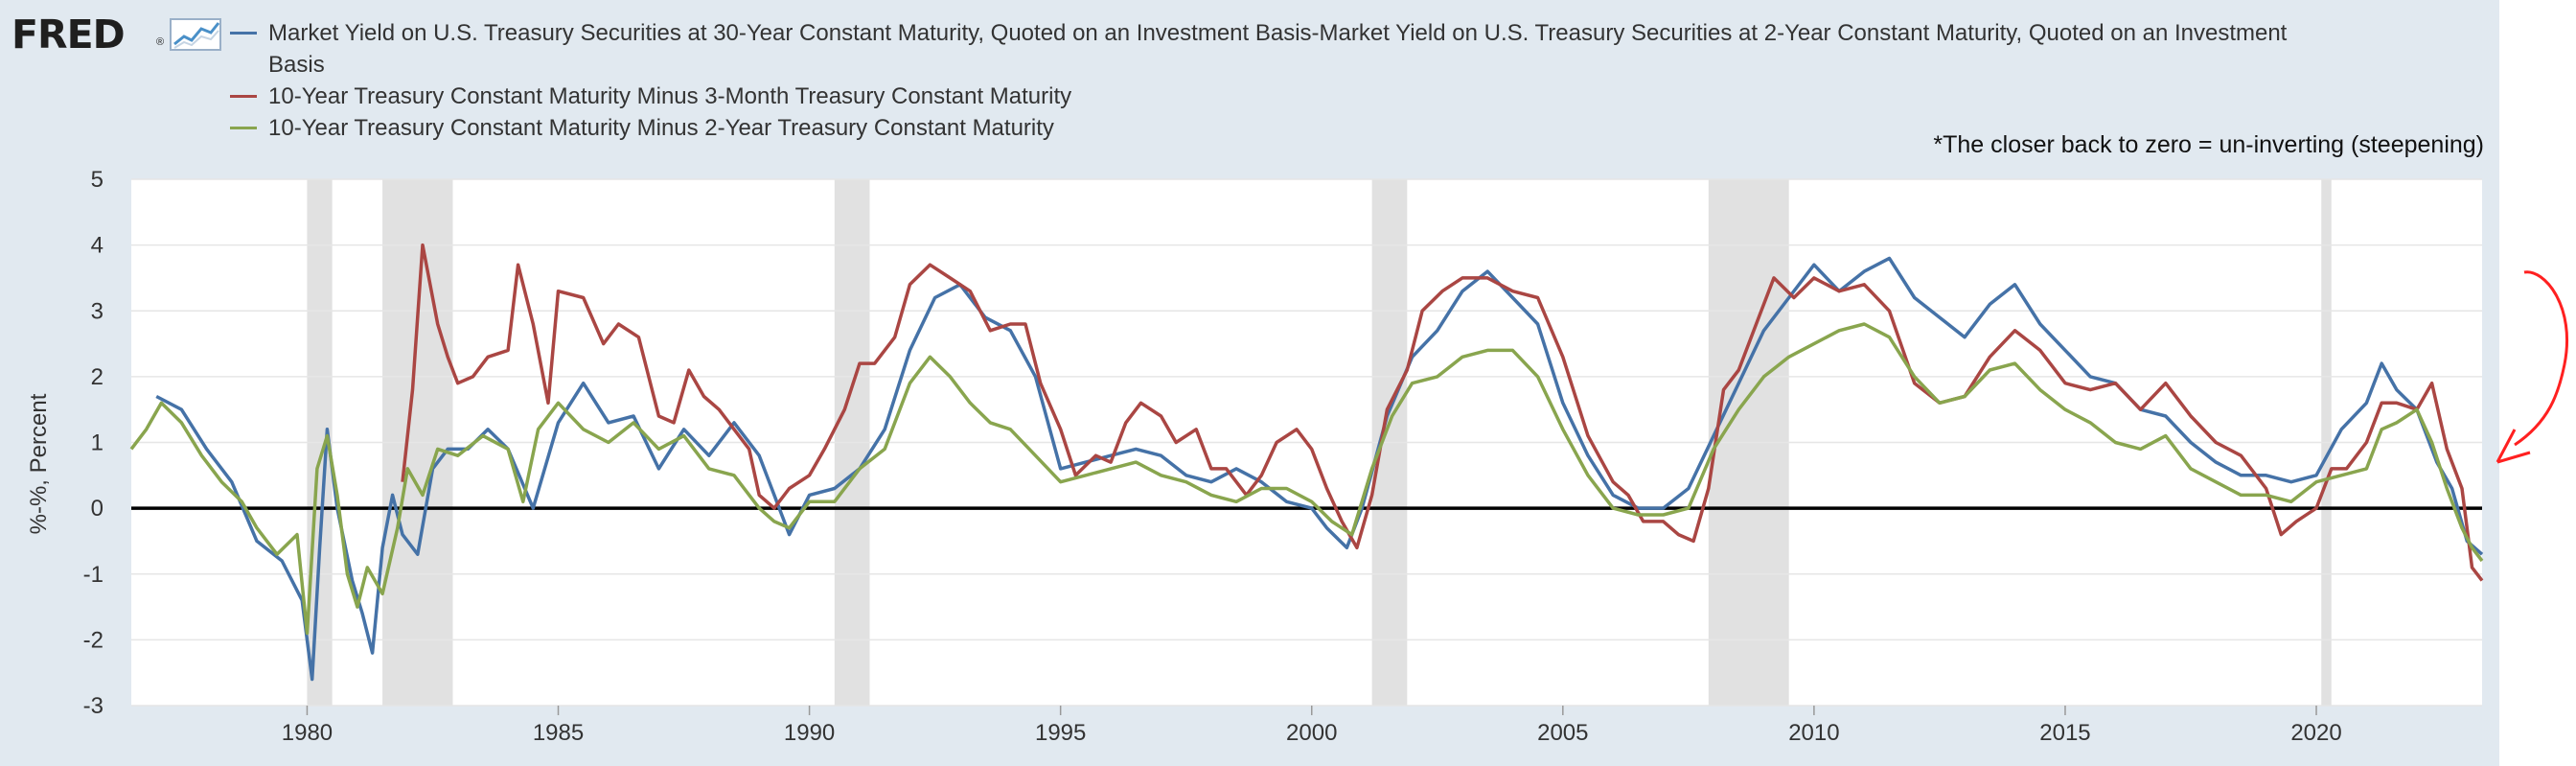 This screenshot has width=2576, height=766. I want to click on y-axis-ticks: -3 -2 -1 0 1 2 3 4 5, so click(93, 443).